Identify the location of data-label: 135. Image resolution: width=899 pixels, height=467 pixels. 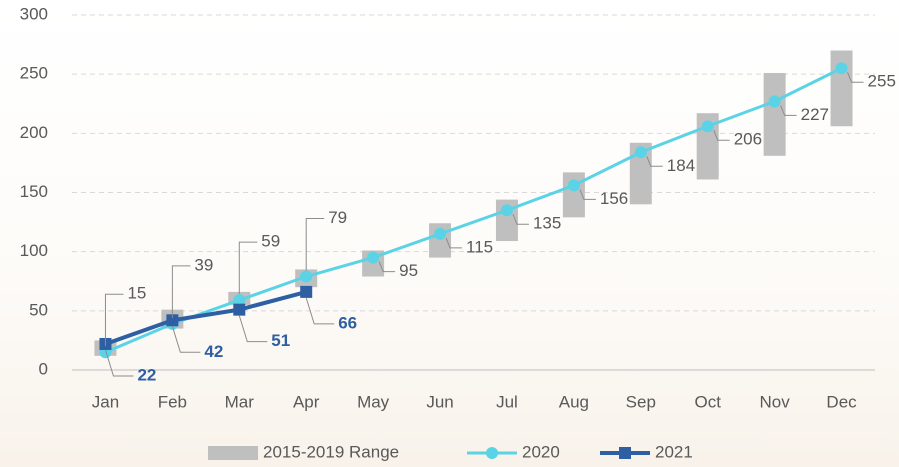
(547, 223).